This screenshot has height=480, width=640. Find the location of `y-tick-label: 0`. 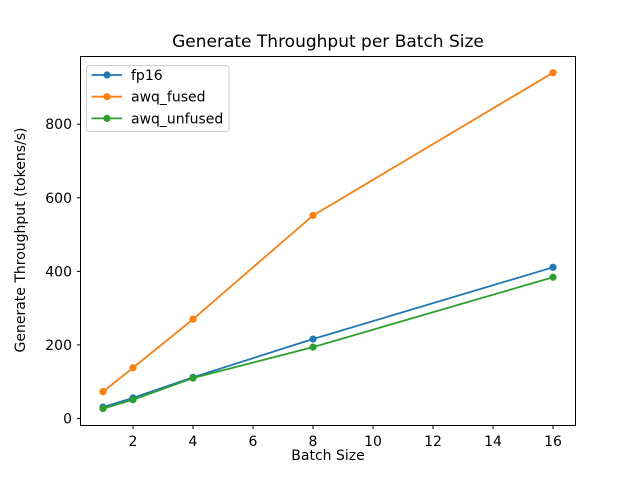

y-tick-label: 0 is located at coordinates (67, 420).